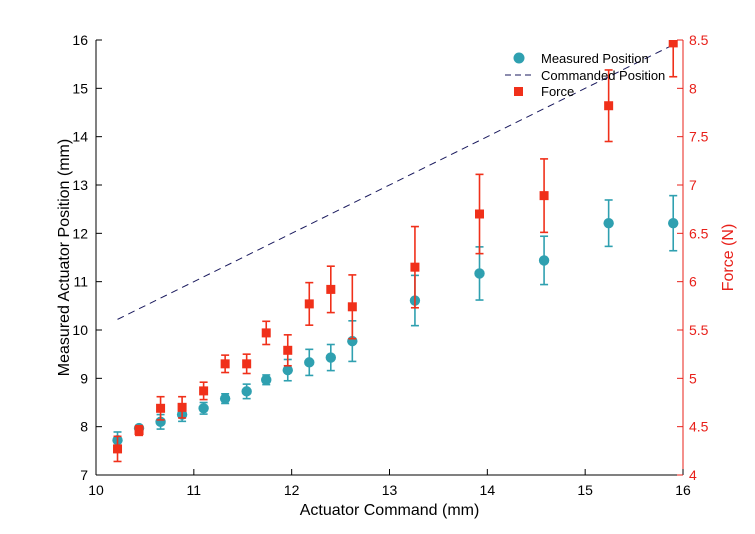  What do you see at coordinates (683, 490) in the screenshot?
I see `x-tick-label-6: 16` at bounding box center [683, 490].